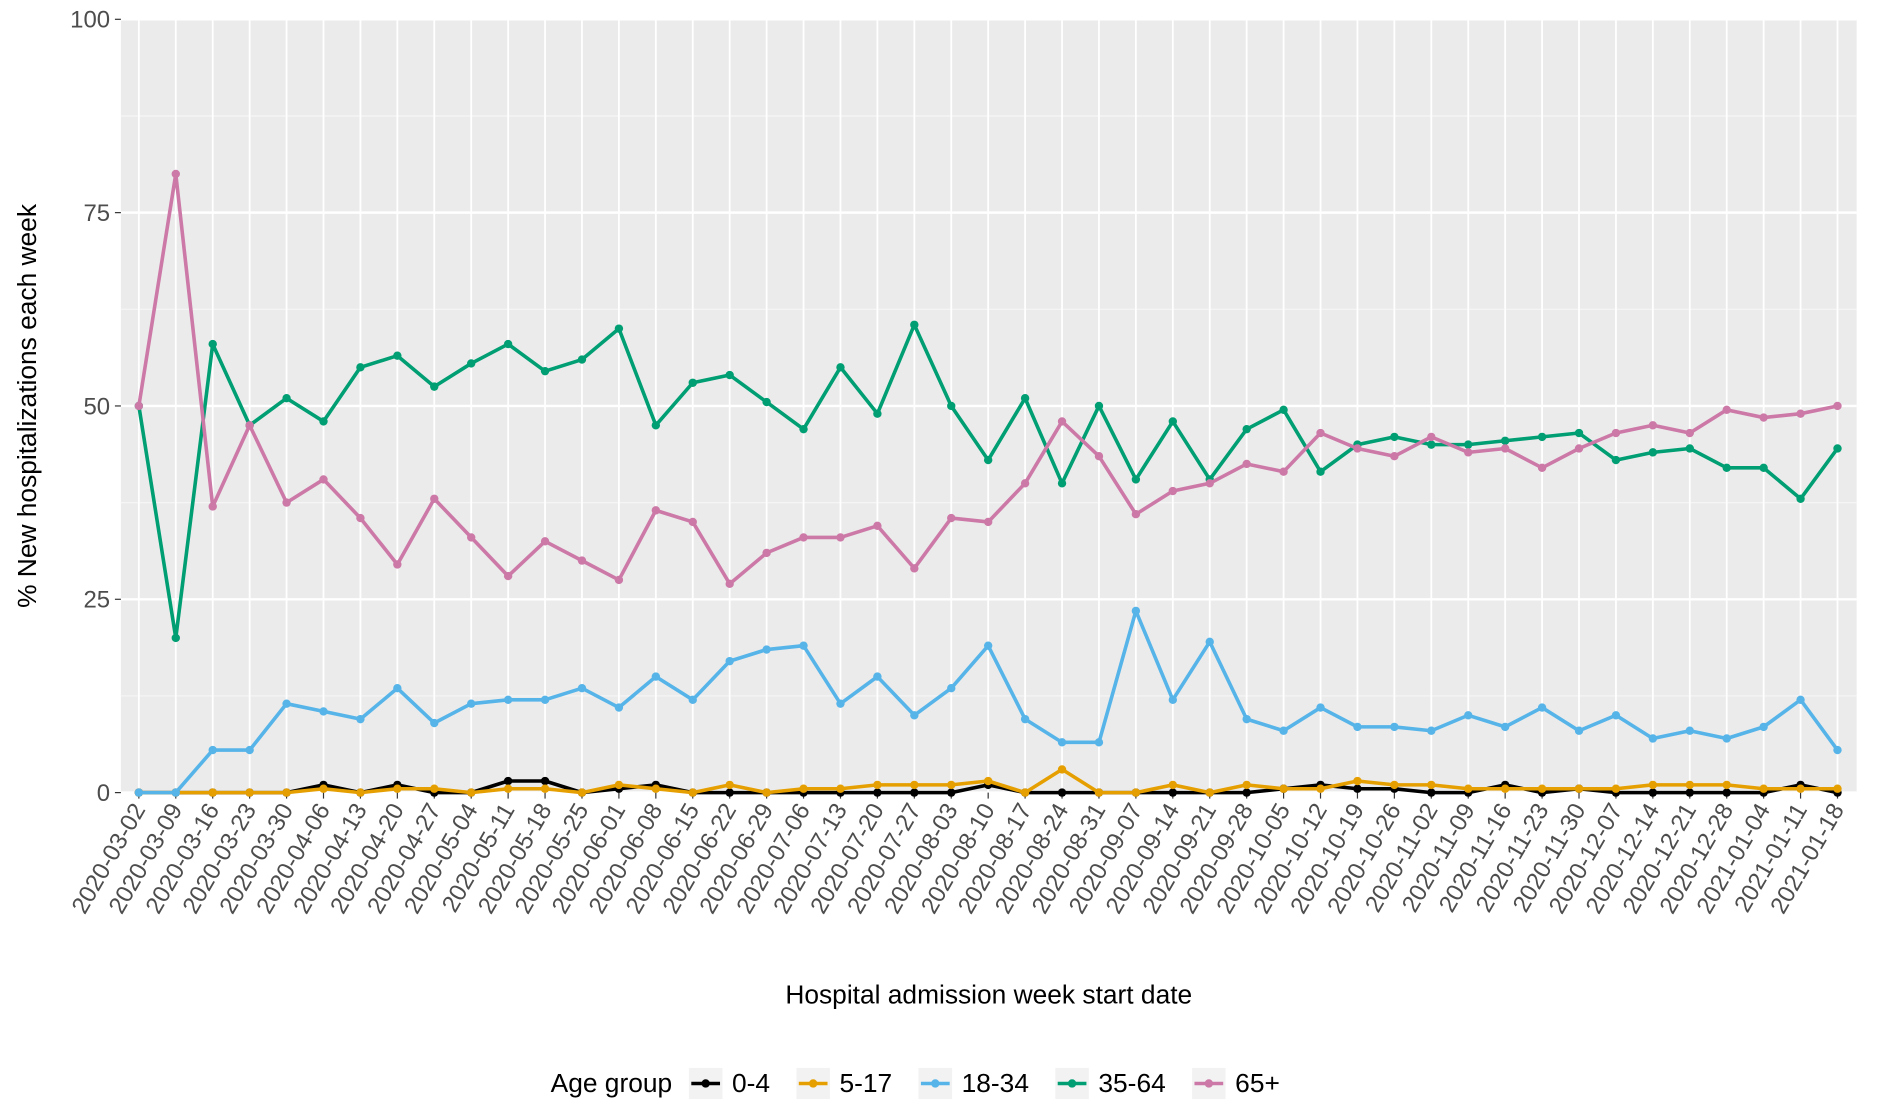 The height and width of the screenshot is (1104, 1877). I want to click on legend-label: 0-4, so click(751, 1083).